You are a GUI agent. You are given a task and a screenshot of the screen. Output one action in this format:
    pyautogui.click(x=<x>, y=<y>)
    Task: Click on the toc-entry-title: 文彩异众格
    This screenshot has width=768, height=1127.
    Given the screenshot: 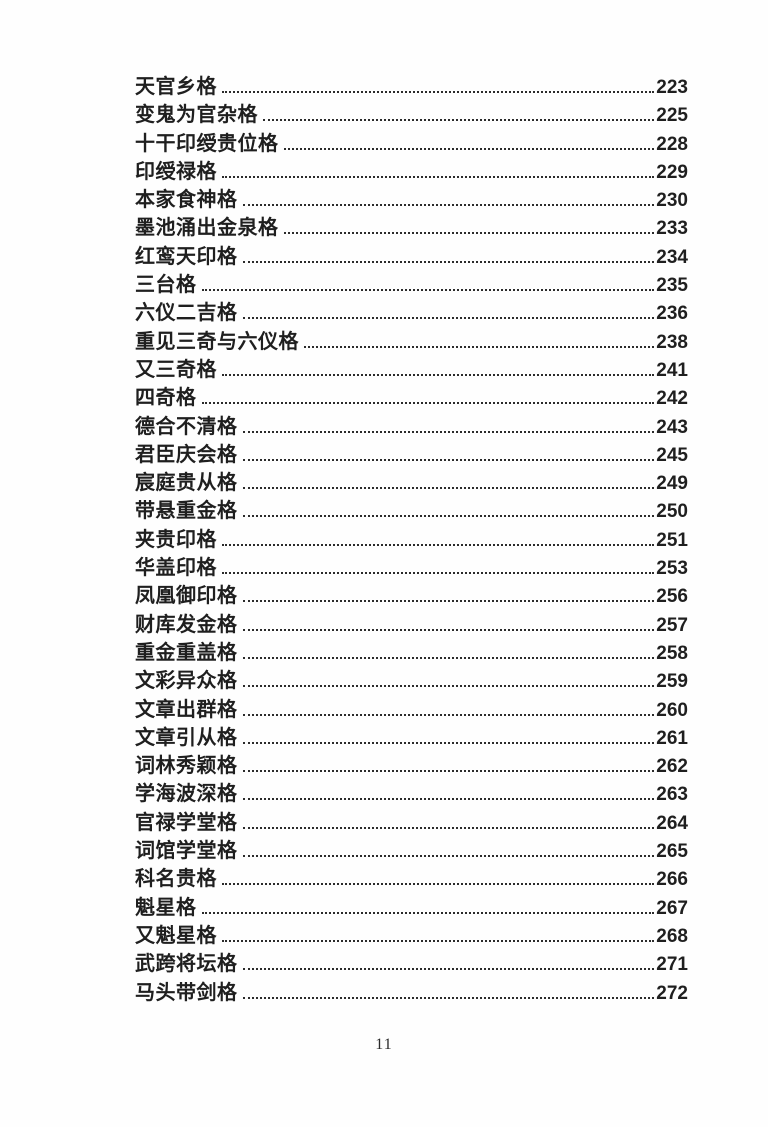 What is the action you would take?
    pyautogui.click(x=186, y=681)
    